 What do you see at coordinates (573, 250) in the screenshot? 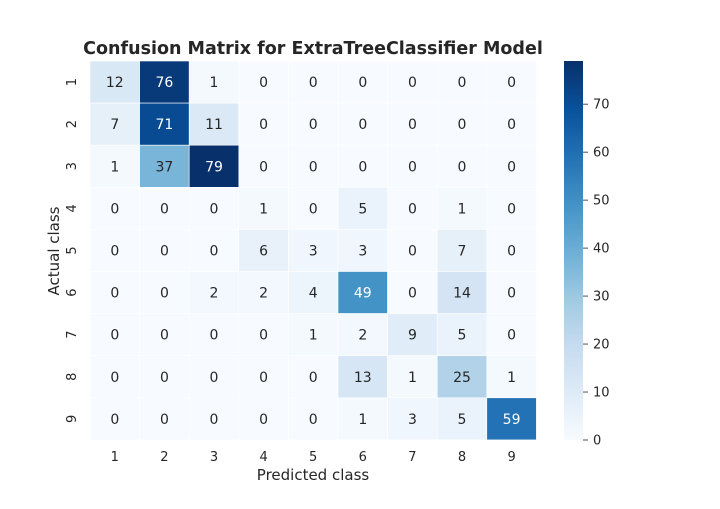
I see `colorbar` at bounding box center [573, 250].